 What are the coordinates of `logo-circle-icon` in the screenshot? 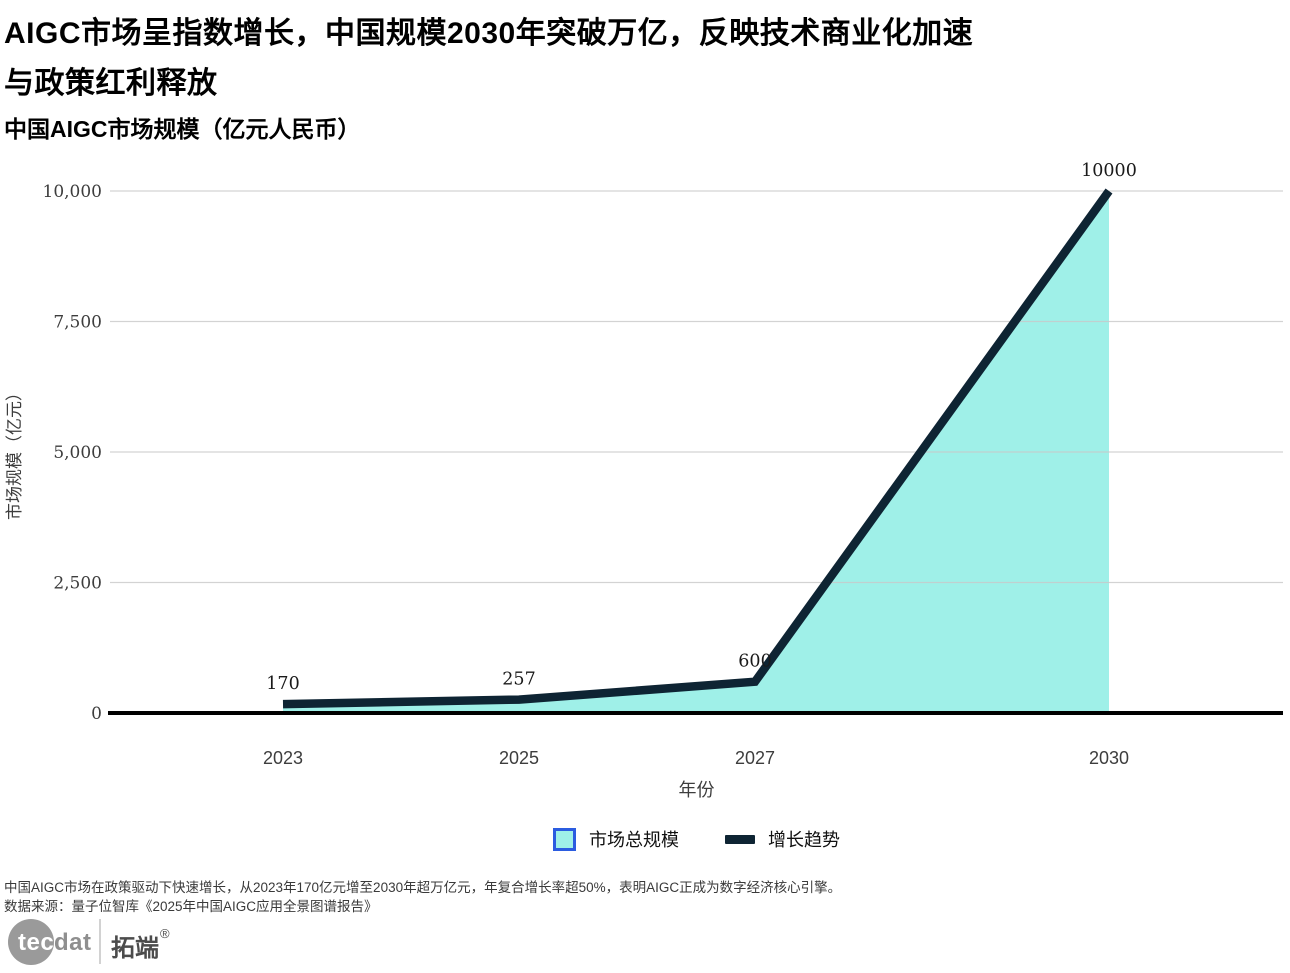 It's located at (31, 942).